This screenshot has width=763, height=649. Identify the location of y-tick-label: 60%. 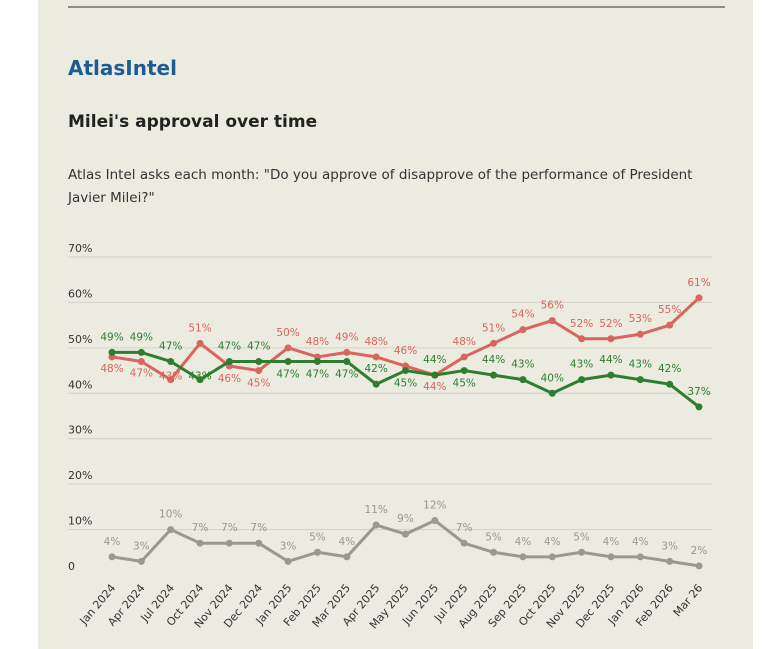
(80, 293).